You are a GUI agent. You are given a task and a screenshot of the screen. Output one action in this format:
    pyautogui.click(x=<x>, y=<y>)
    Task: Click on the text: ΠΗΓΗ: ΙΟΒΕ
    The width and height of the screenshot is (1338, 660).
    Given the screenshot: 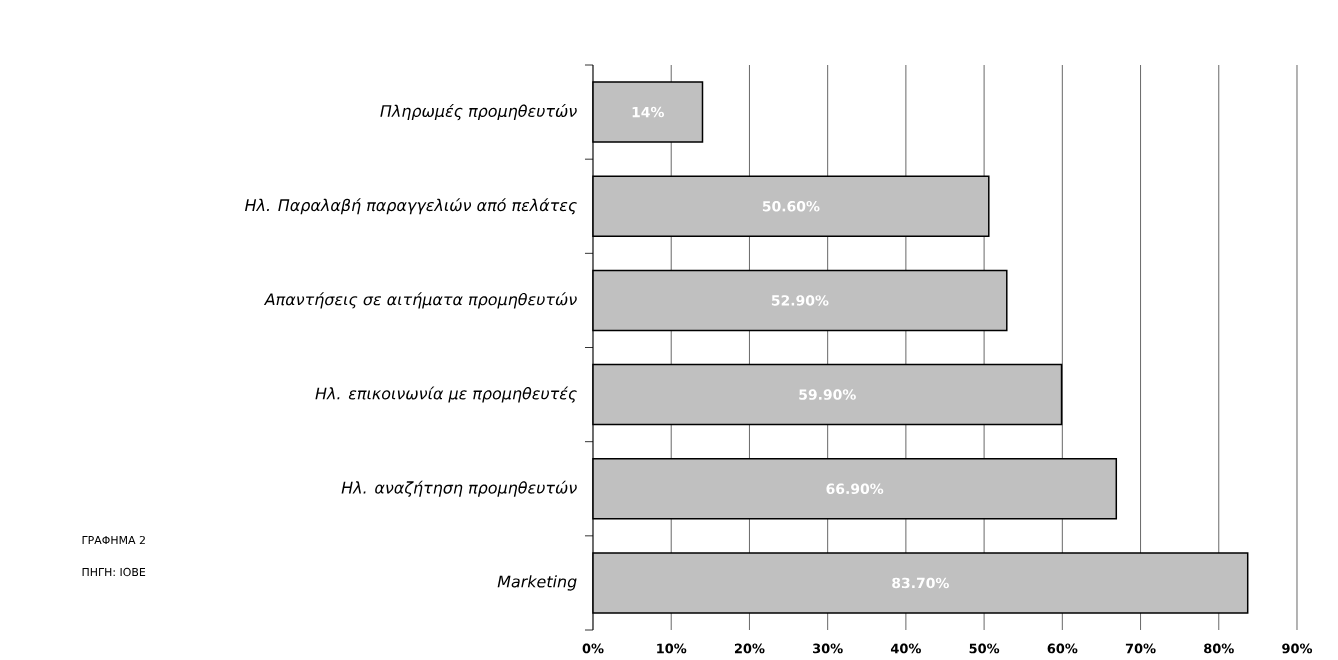 What is the action you would take?
    pyautogui.click(x=114, y=572)
    